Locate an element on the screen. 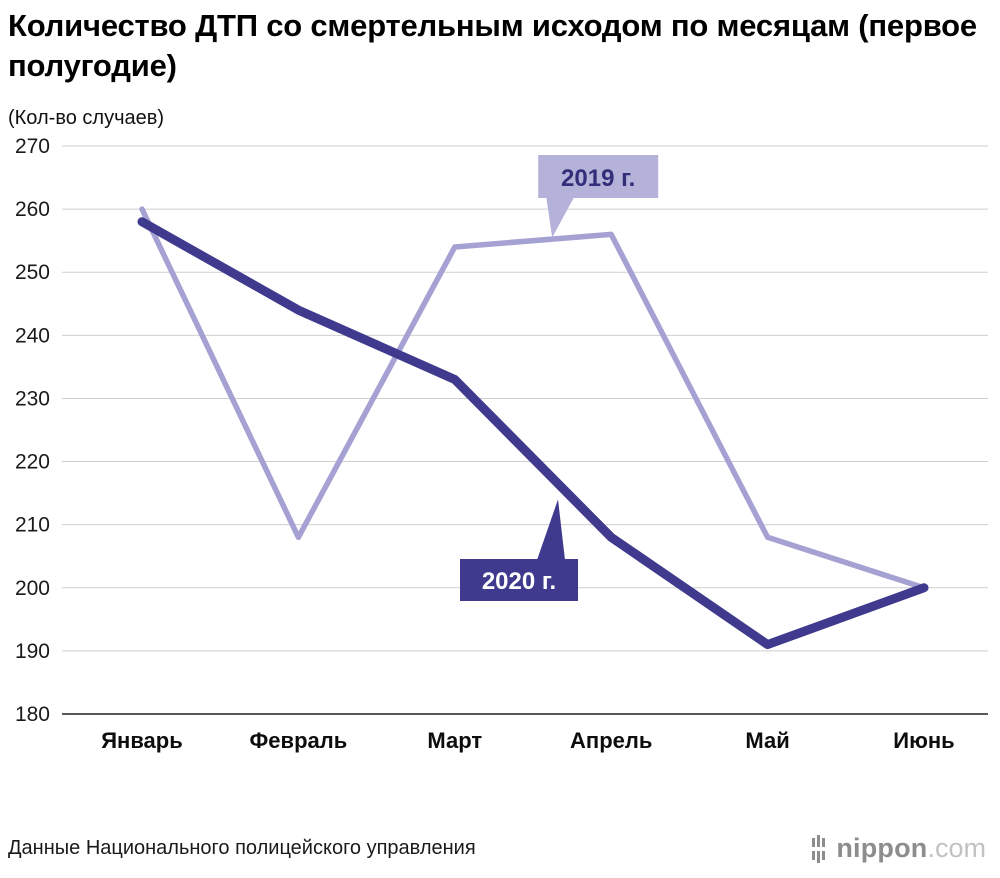  nippon-logo: nippon.com is located at coordinates (899, 848).